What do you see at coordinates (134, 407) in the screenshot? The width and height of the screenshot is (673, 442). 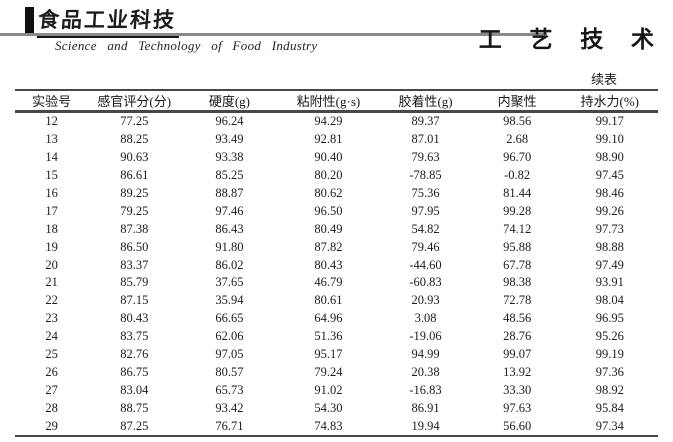 I see `value-cell: 88.75` at bounding box center [134, 407].